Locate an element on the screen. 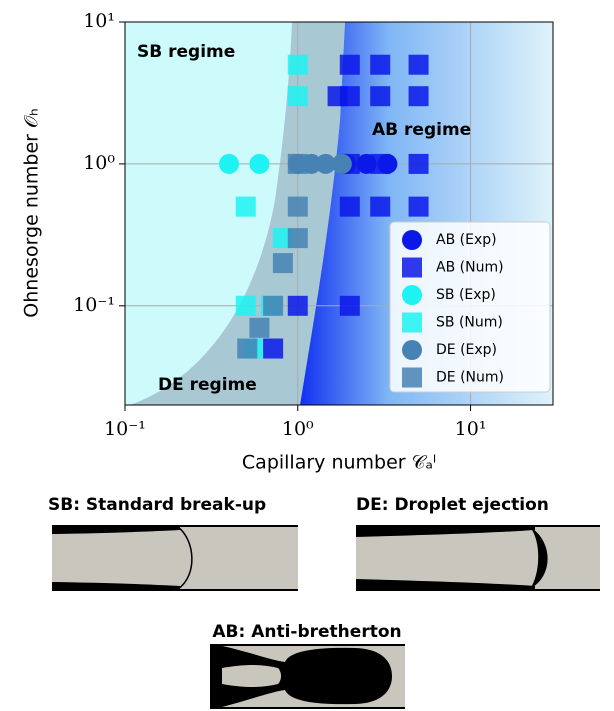 The height and width of the screenshot is (711, 614). x-tick-label: 10⁰ is located at coordinates (298, 429).